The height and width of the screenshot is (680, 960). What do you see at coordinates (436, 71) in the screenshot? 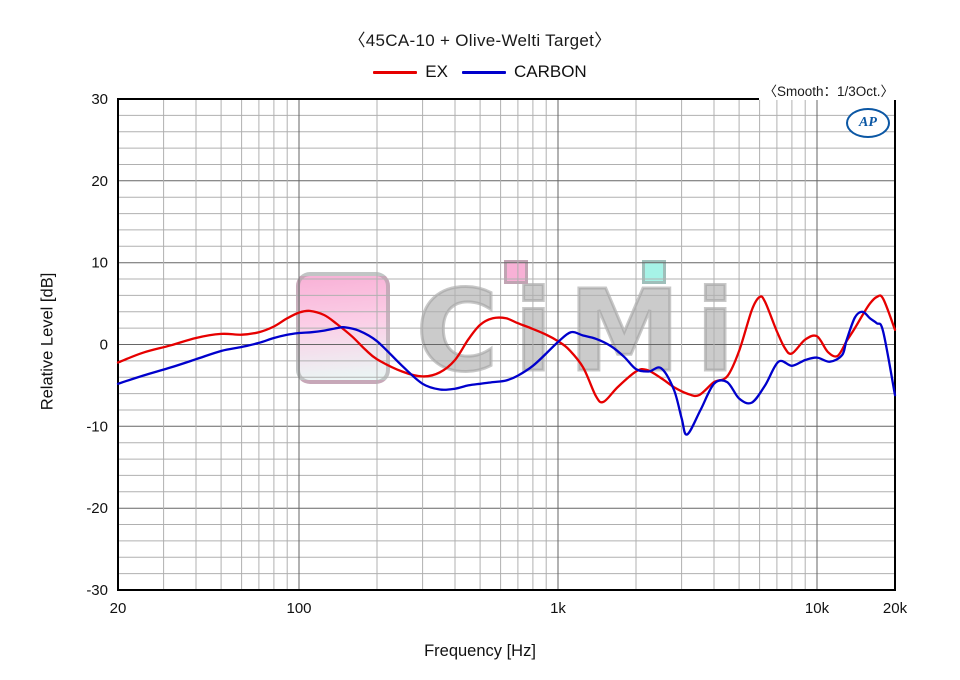
I see `legend-label-ex: EX` at bounding box center [436, 71].